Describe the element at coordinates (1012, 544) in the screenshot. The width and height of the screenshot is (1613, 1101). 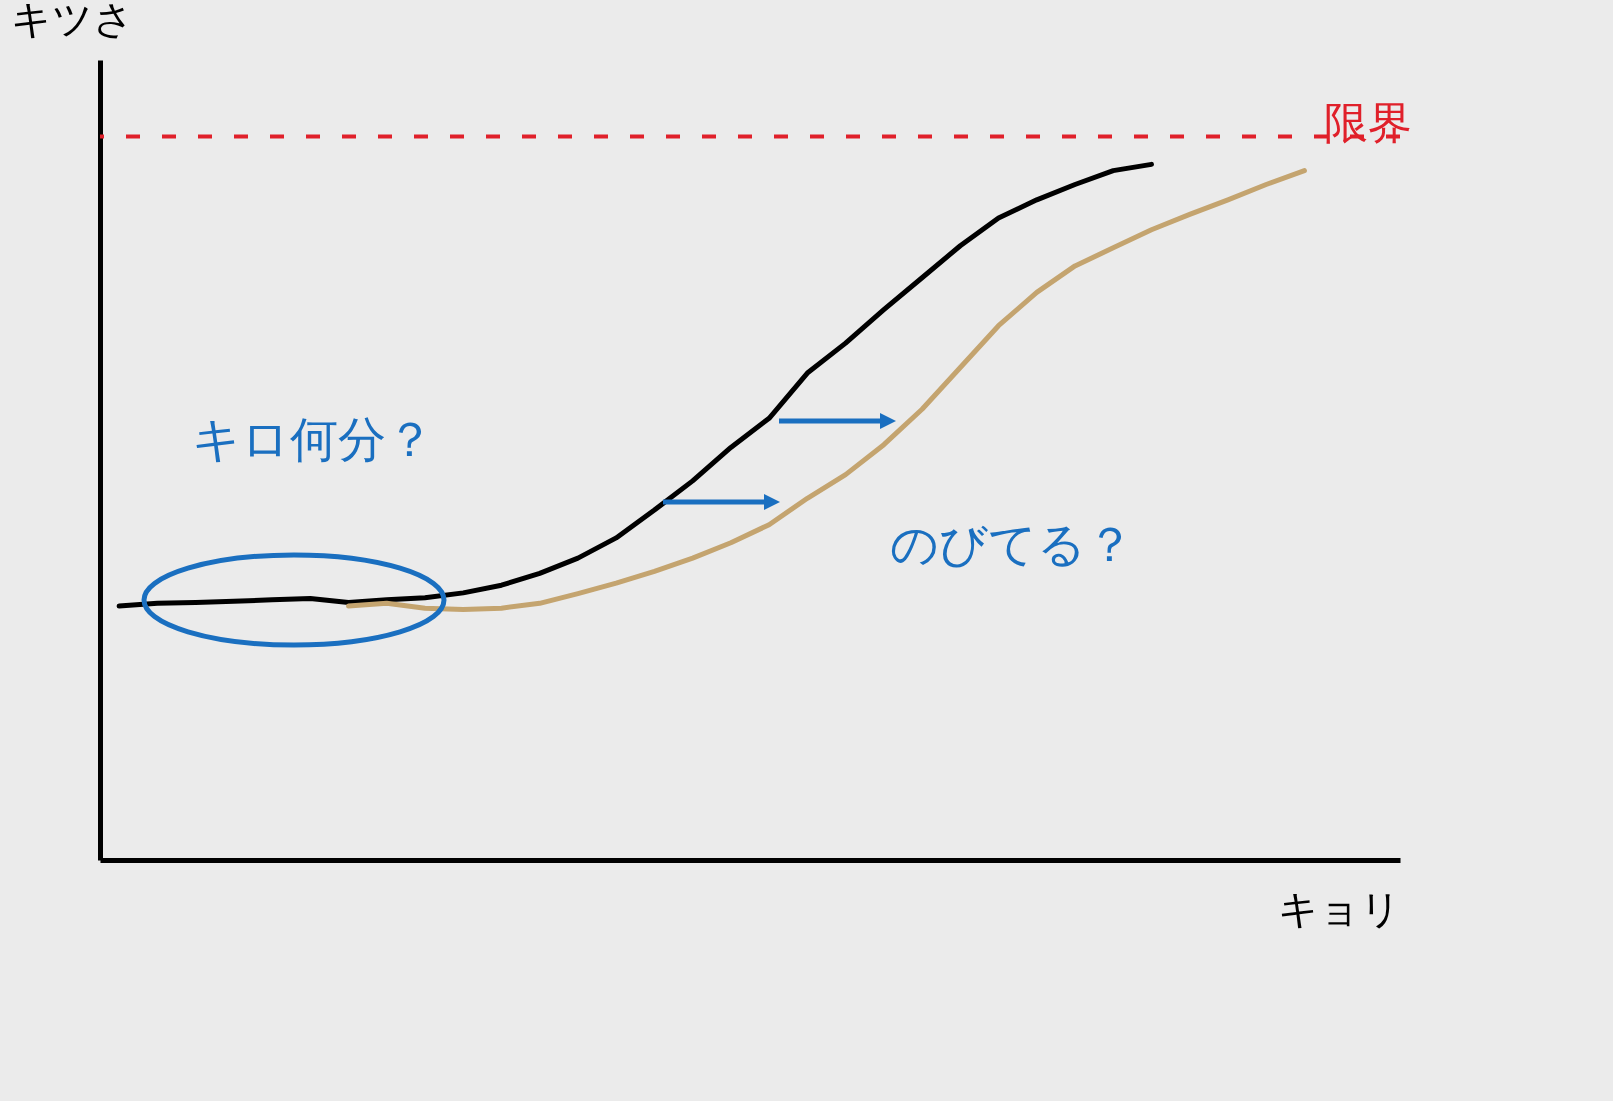
I see `annotation: のびてる？` at that location.